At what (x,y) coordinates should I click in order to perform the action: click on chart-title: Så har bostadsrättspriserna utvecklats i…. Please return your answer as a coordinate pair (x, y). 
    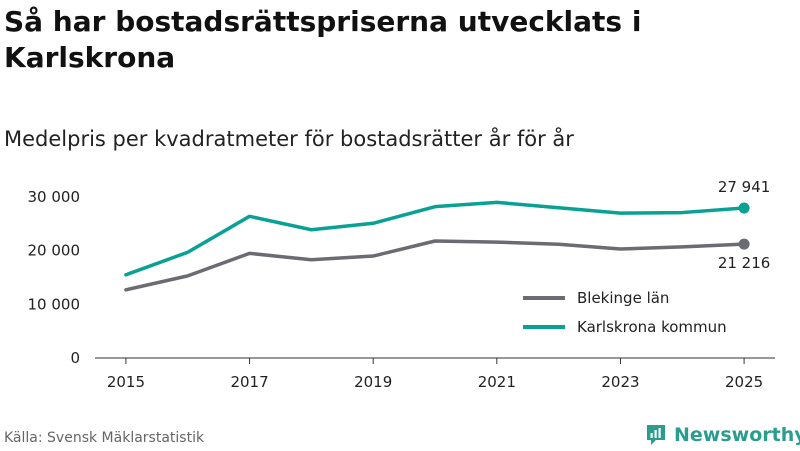
    Looking at the image, I should click on (323, 39).